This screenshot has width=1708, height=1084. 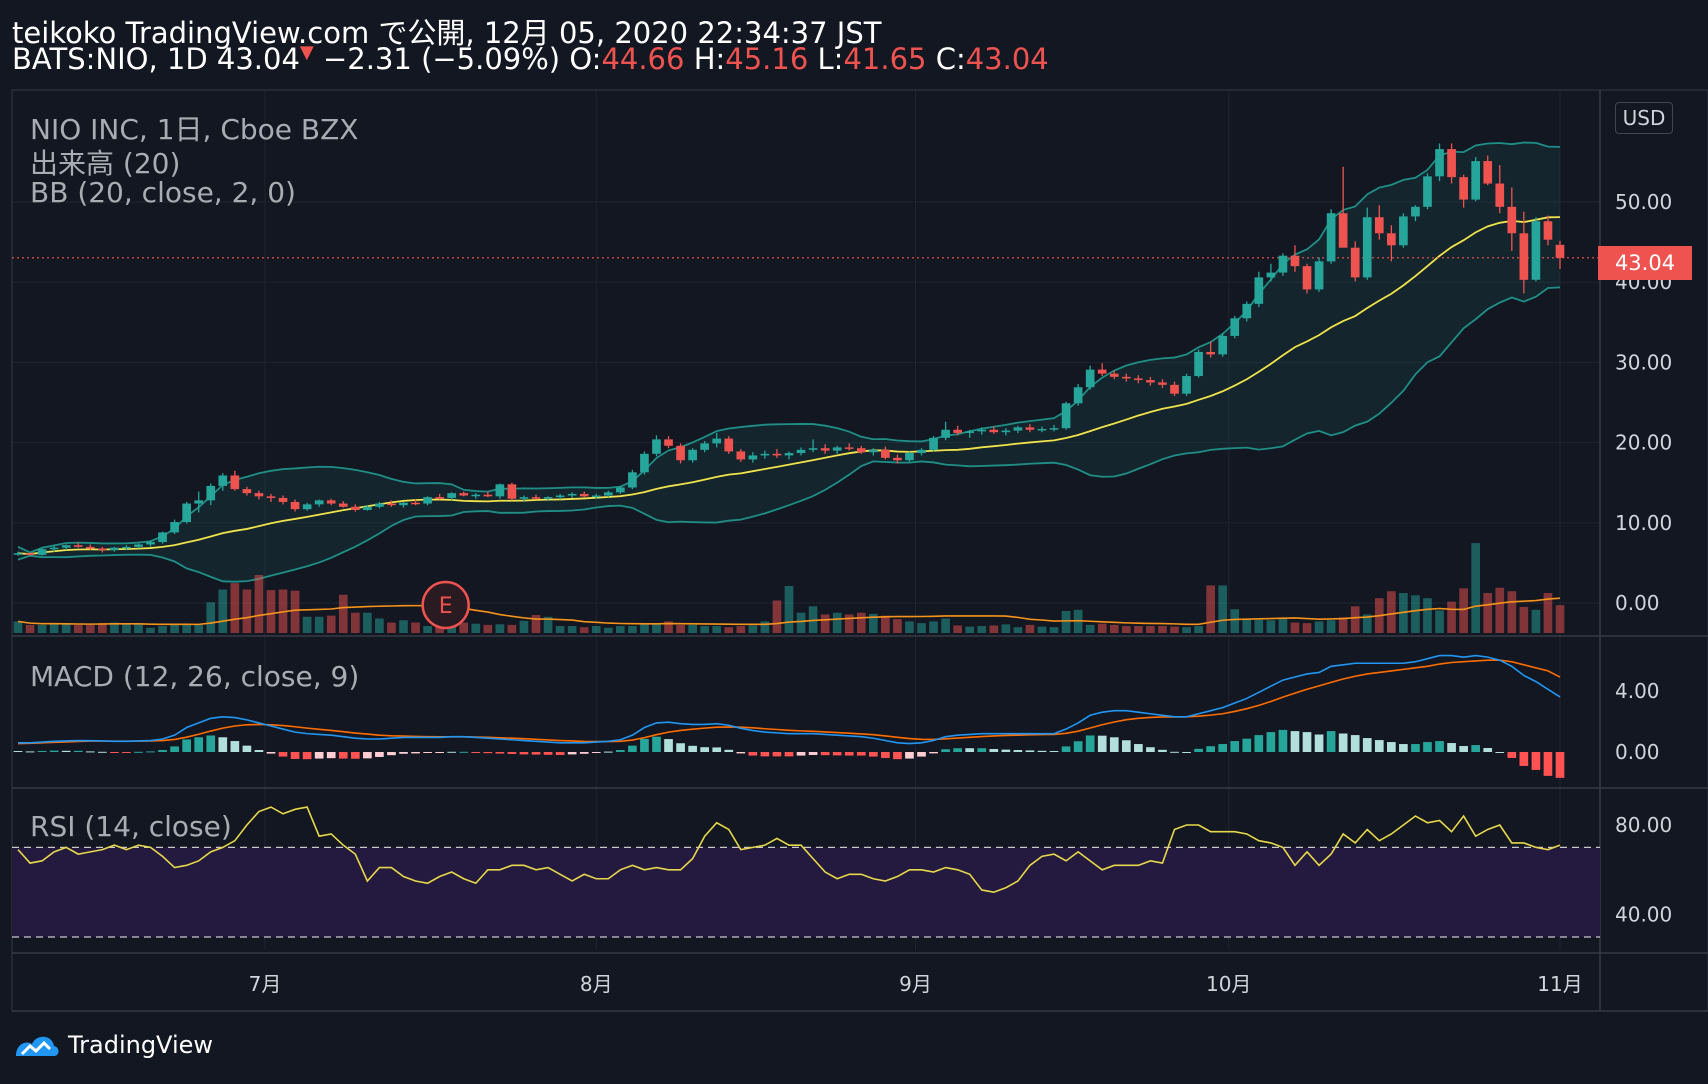 I want to click on last-price-tag: 43.04, so click(x=1645, y=263).